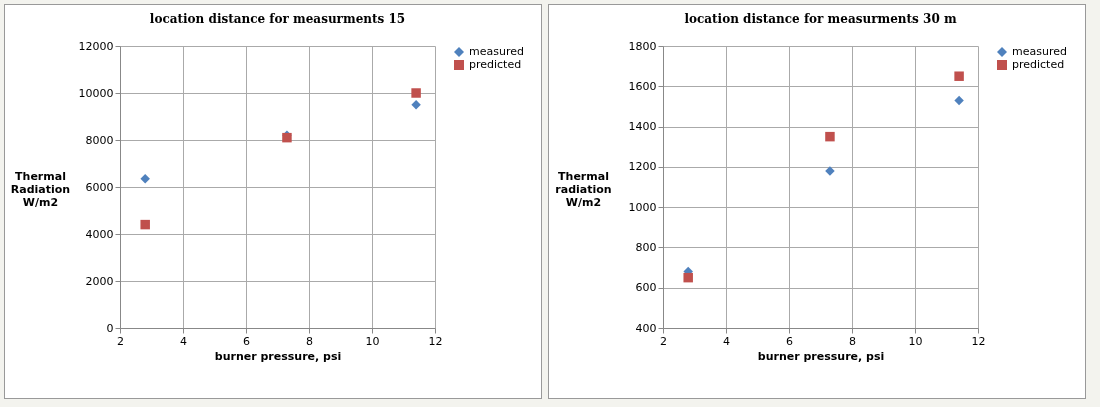 The width and height of the screenshot is (1100, 407). Describe the element at coordinates (642, 127) in the screenshot. I see `y-tick-label: 1400` at that location.